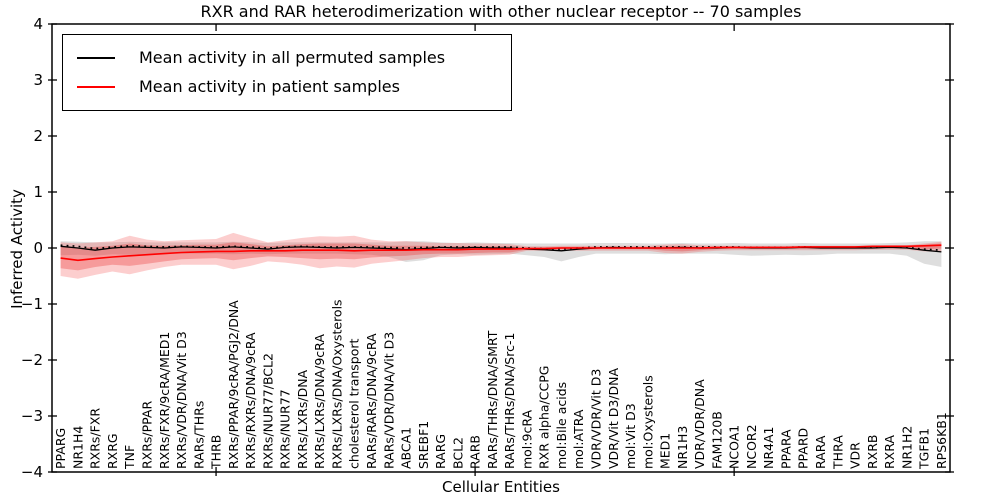 This screenshot has height=500, width=1000. What do you see at coordinates (38, 248) in the screenshot?
I see `y-tick-label: 0` at bounding box center [38, 248].